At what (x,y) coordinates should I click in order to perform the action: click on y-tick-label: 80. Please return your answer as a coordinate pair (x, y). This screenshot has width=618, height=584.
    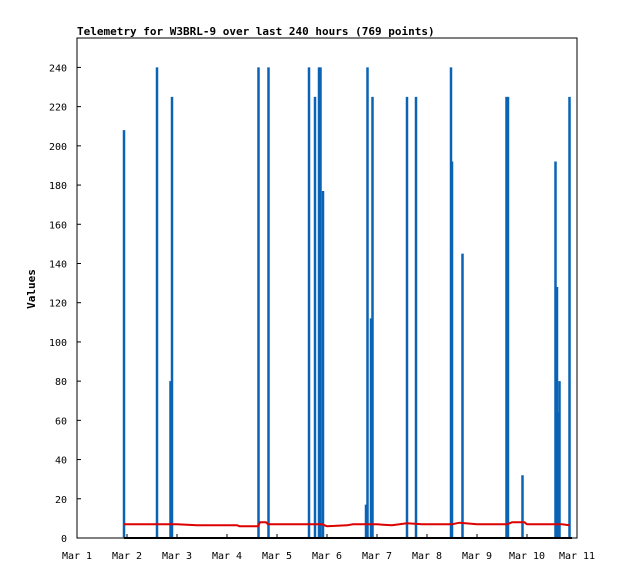
    Looking at the image, I should click on (61, 382).